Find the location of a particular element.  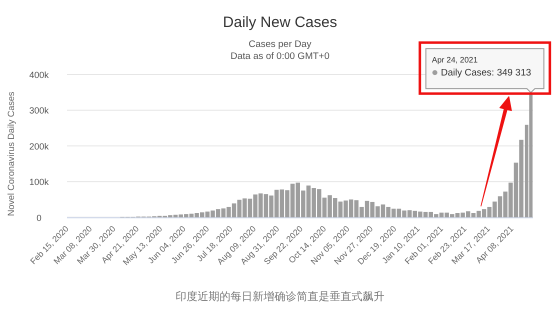

y-tick-label: 200k is located at coordinates (39, 146).